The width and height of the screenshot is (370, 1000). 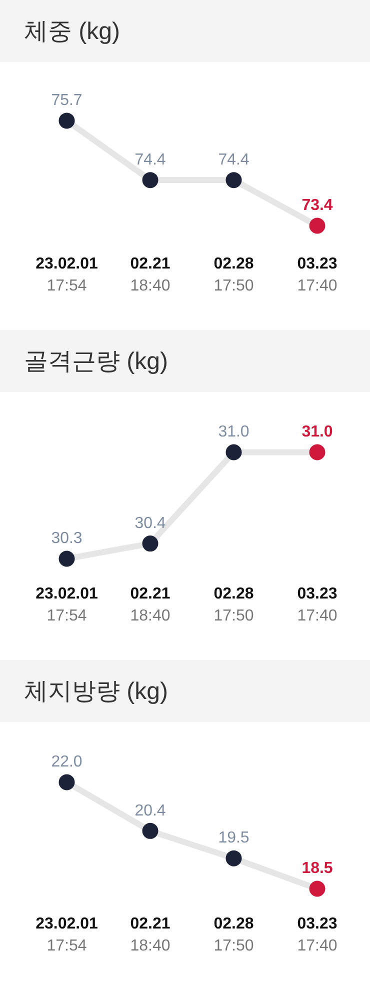 What do you see at coordinates (234, 838) in the screenshot?
I see `data-label: 19.5` at bounding box center [234, 838].